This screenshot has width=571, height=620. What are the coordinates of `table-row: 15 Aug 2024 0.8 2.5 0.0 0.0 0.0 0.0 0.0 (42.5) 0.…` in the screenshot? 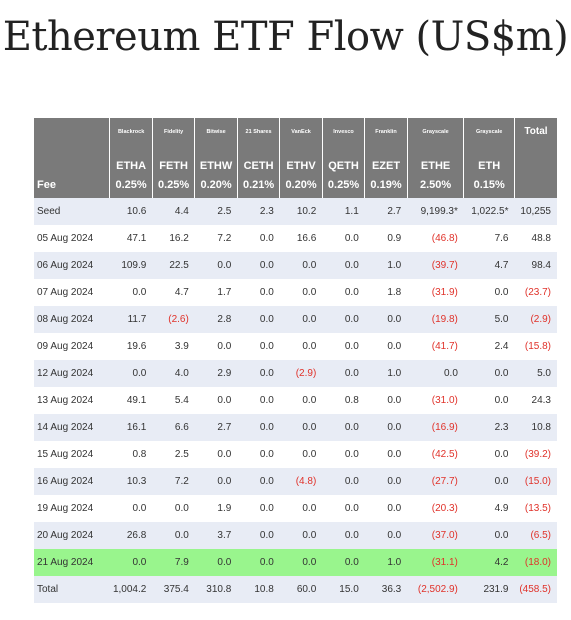 It's located at (295, 454).